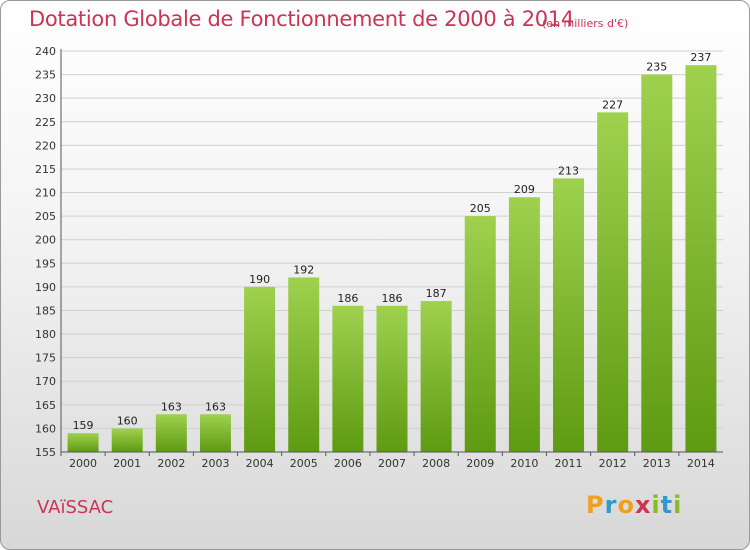 This screenshot has width=750, height=550. Describe the element at coordinates (45, 358) in the screenshot. I see `y-tick-label: 175` at that location.